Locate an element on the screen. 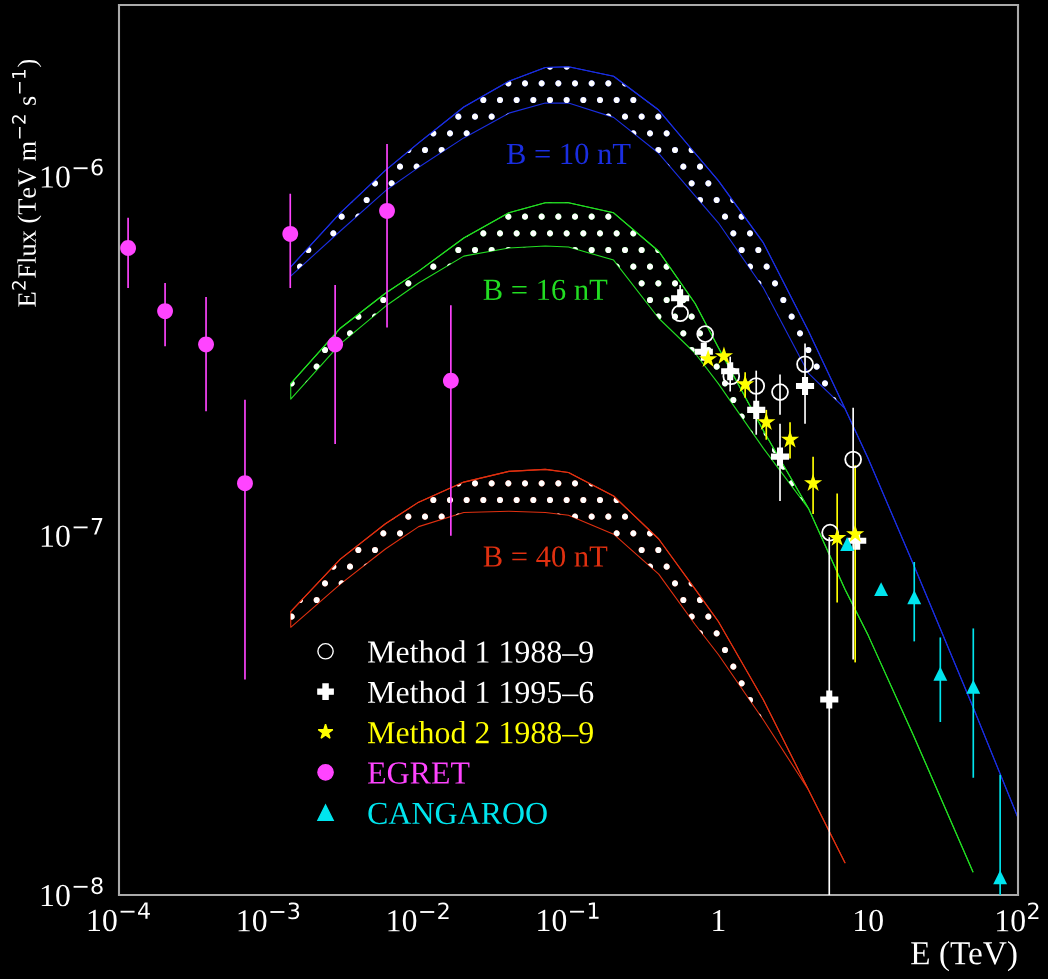  x-tick-label: 10$^{−1}$ is located at coordinates (568, 917).